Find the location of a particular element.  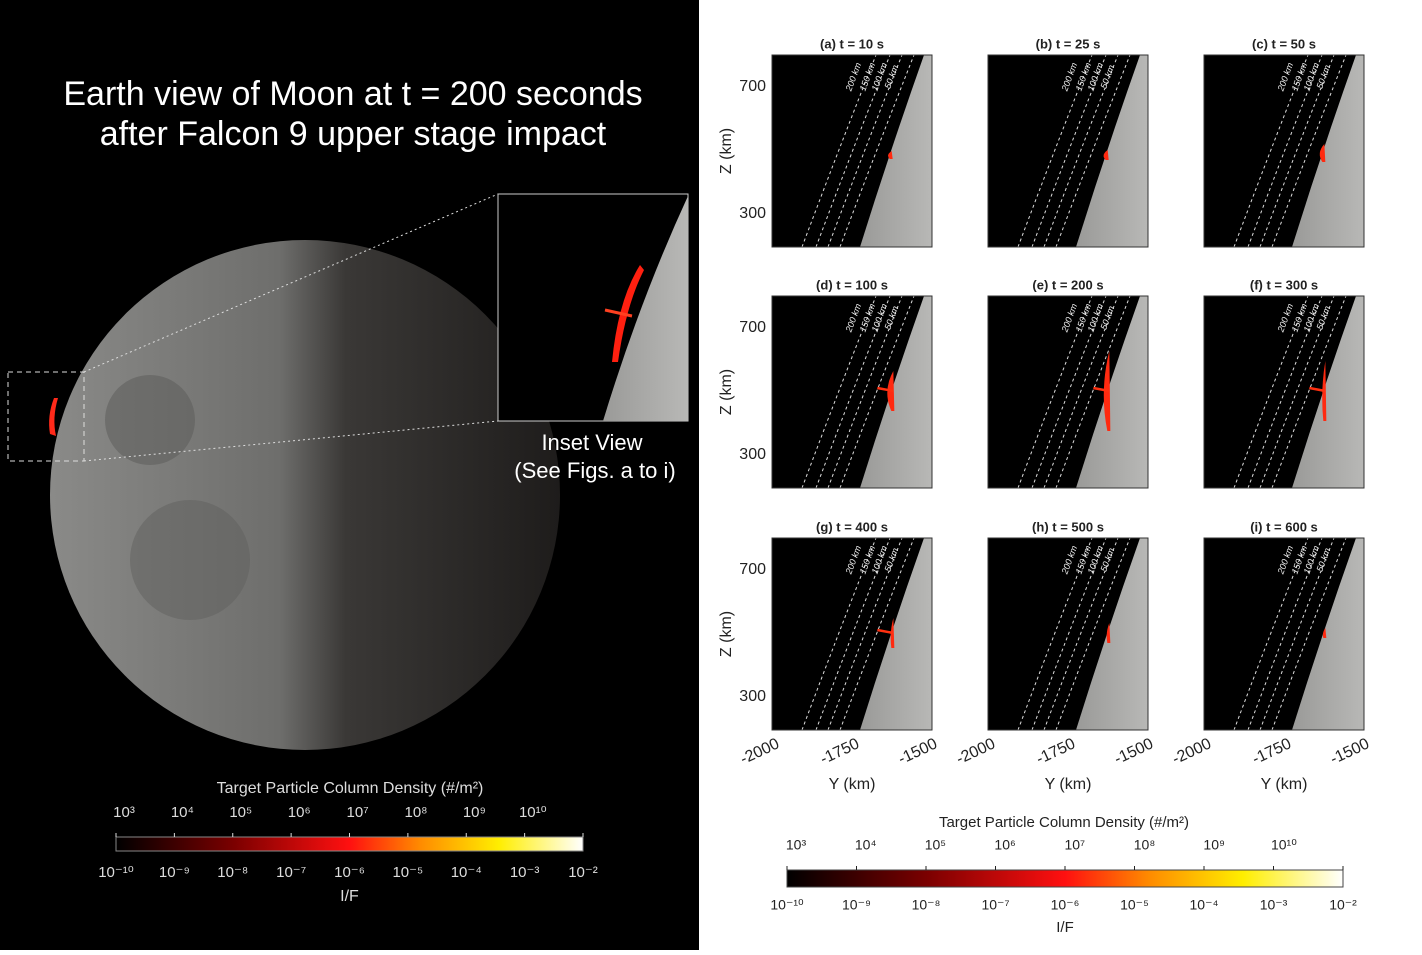

if-tick-label: 10⁻¹⁰ is located at coordinates (116, 872).